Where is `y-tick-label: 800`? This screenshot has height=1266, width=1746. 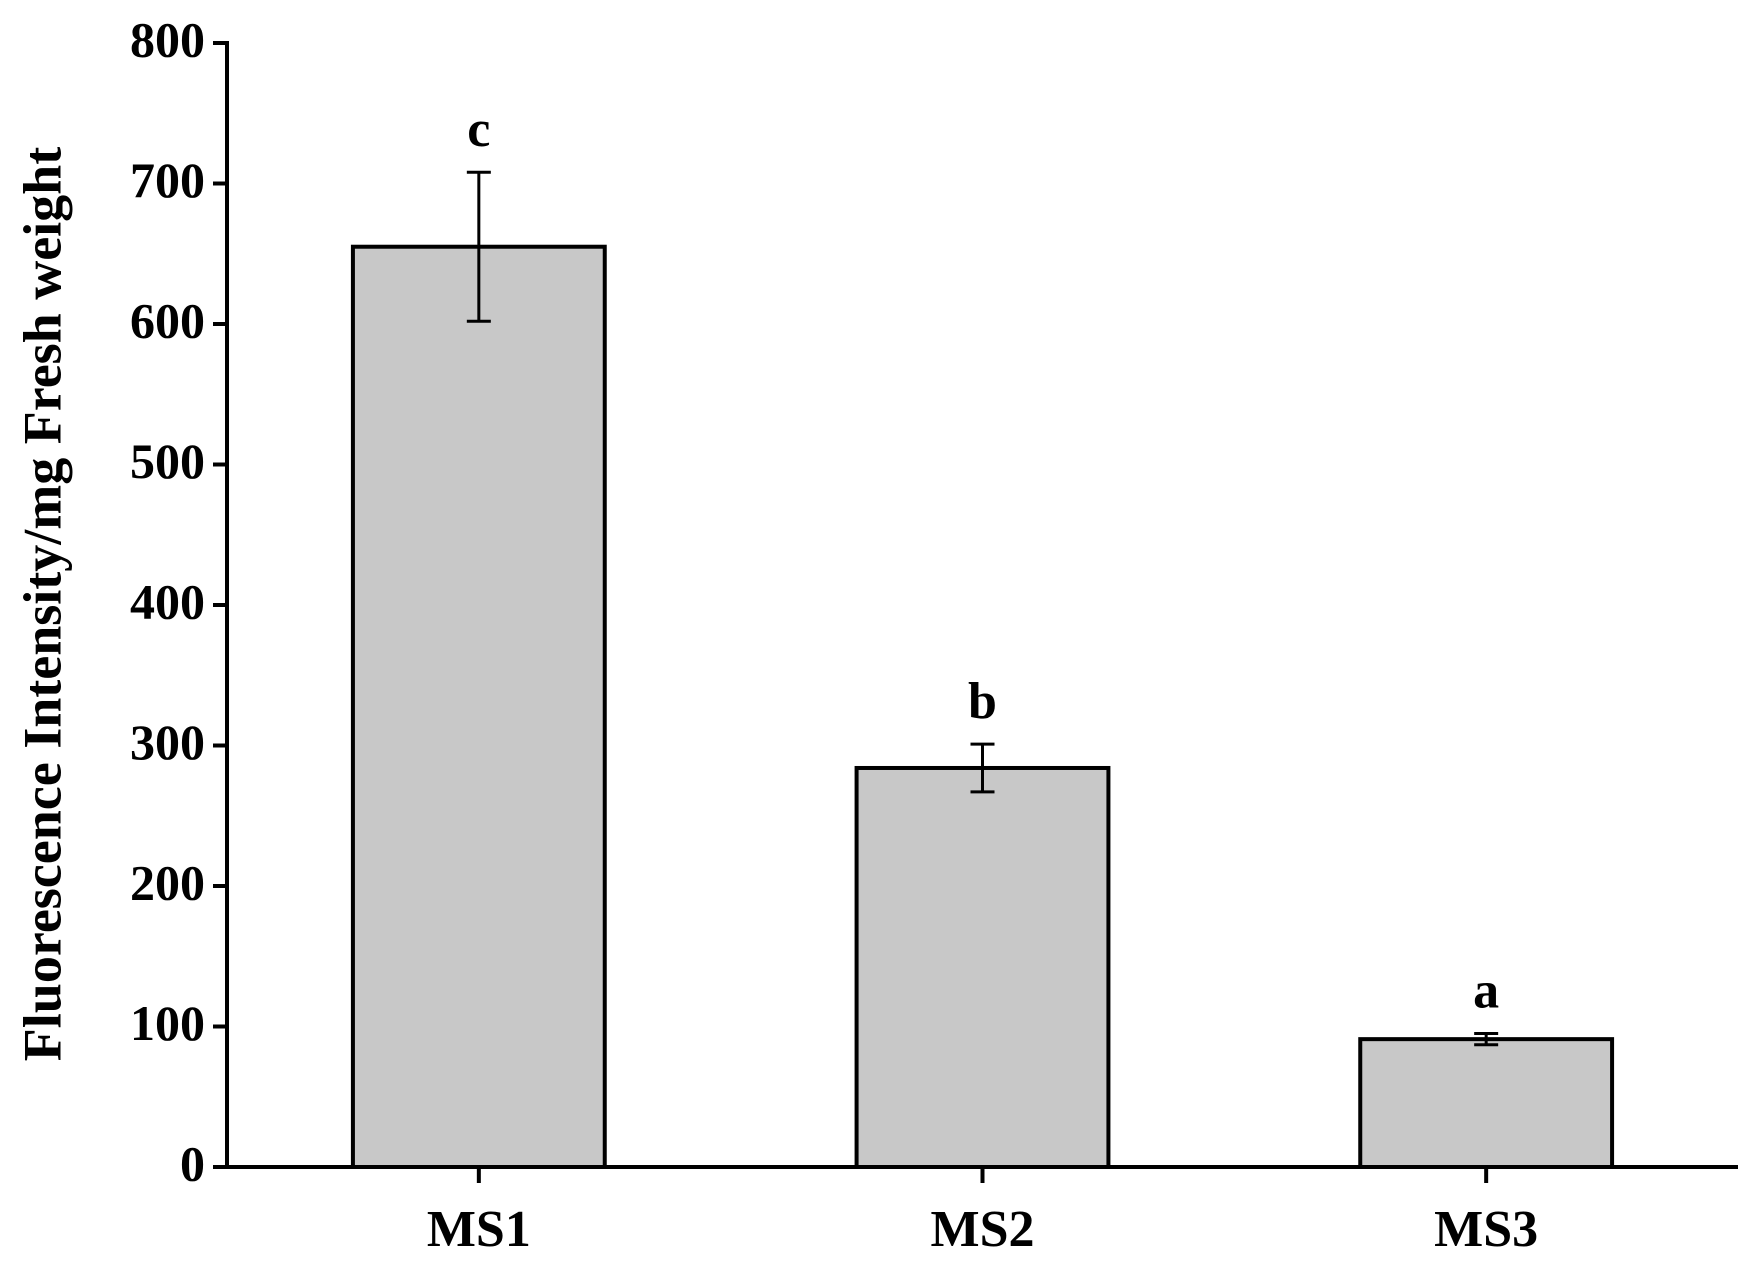
y-tick-label: 800 is located at coordinates (167, 39).